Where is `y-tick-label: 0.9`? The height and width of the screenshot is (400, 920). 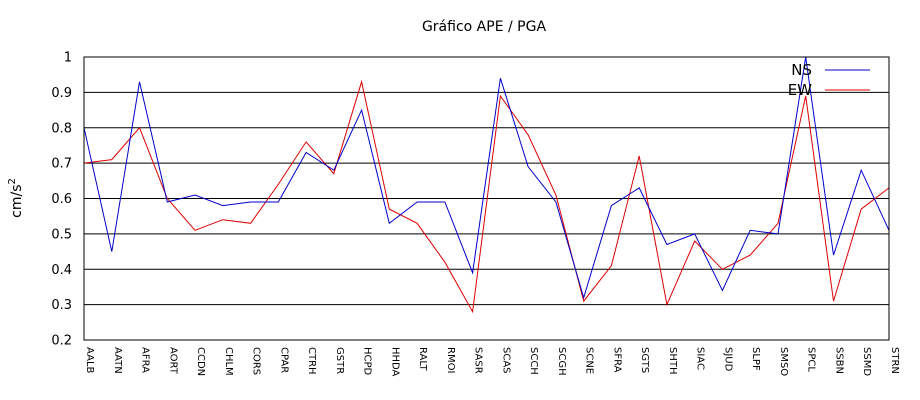
y-tick-label: 0.9 is located at coordinates (61, 93).